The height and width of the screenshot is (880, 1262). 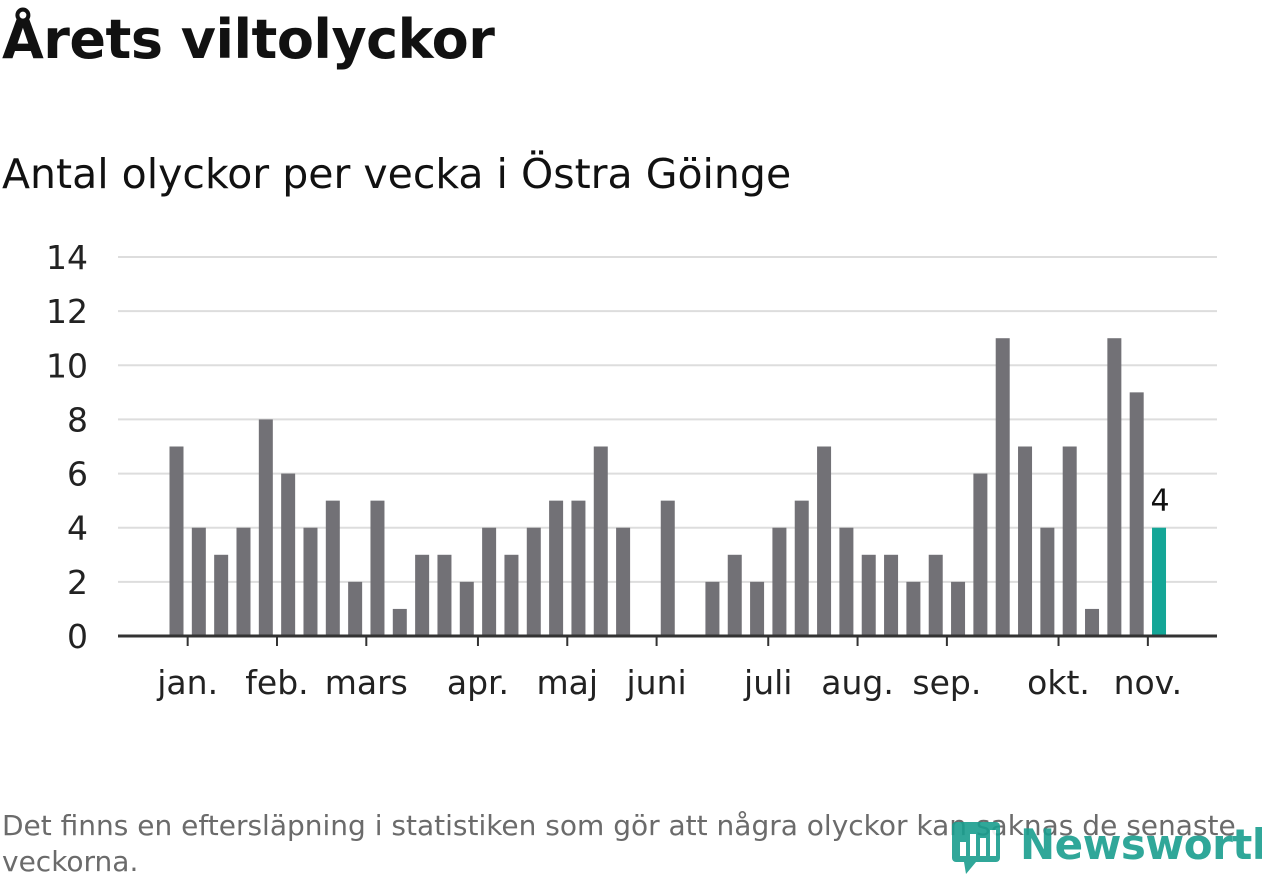 I want to click on logo-text: Newsworthy, so click(x=1141, y=844).